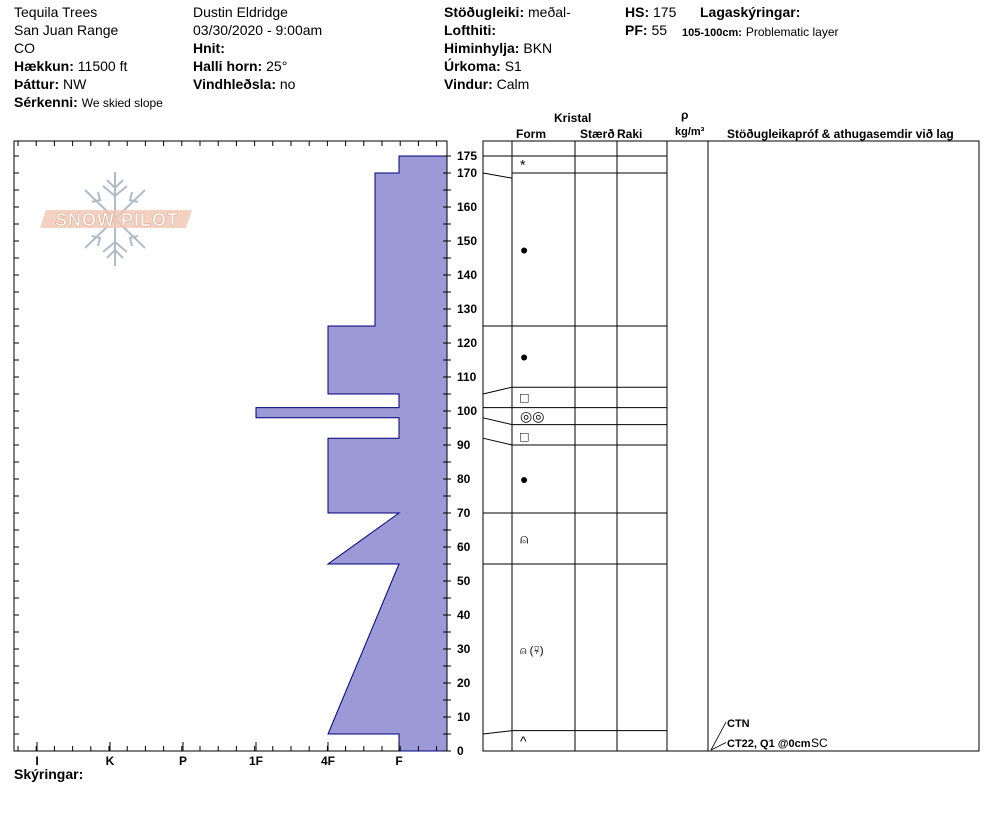 The height and width of the screenshot is (840, 994). What do you see at coordinates (523, 165) in the screenshot?
I see `grain-form-symbol: *` at bounding box center [523, 165].